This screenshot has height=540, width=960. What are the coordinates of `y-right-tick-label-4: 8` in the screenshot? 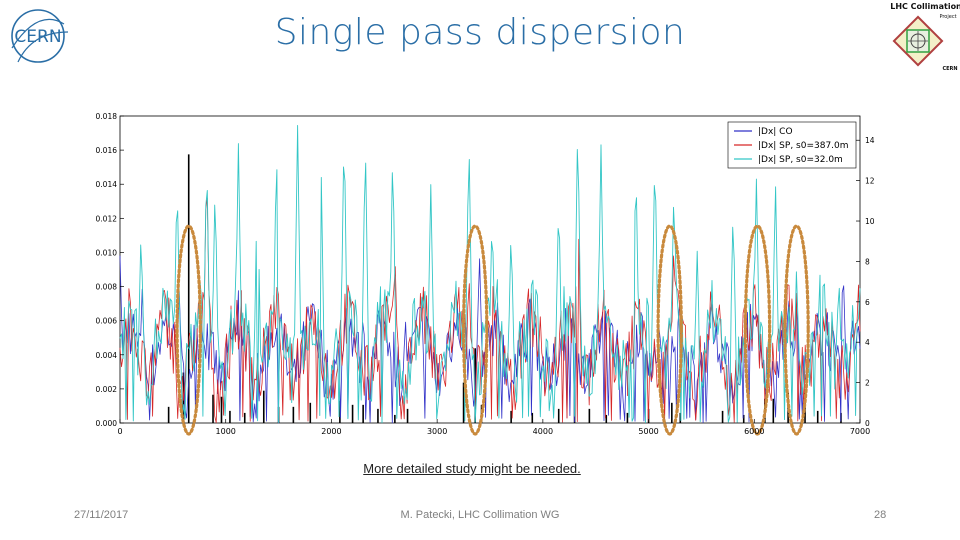 It's located at (867, 261).